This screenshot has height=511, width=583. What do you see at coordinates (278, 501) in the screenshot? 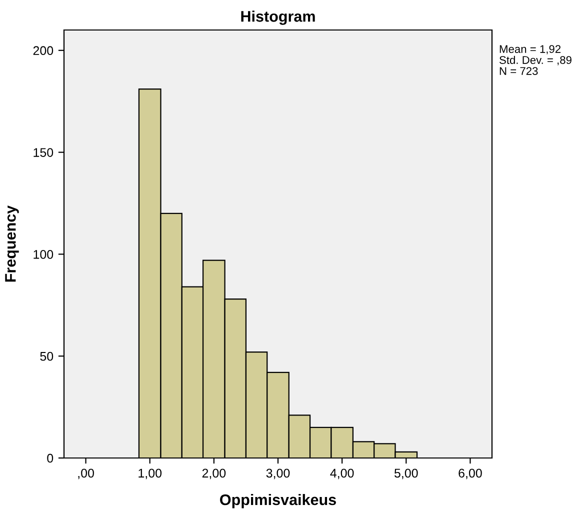
I see `x-axis-title: Oppimisvaikeus` at bounding box center [278, 501].